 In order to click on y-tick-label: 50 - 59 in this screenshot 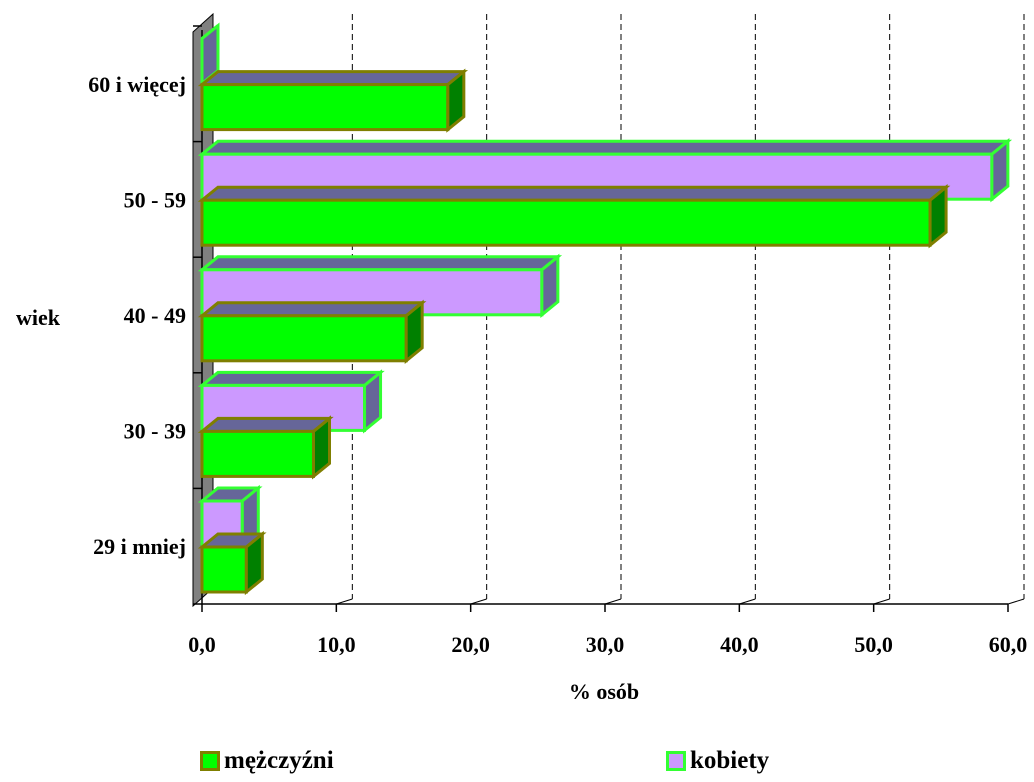, I will do `click(155, 199)`.